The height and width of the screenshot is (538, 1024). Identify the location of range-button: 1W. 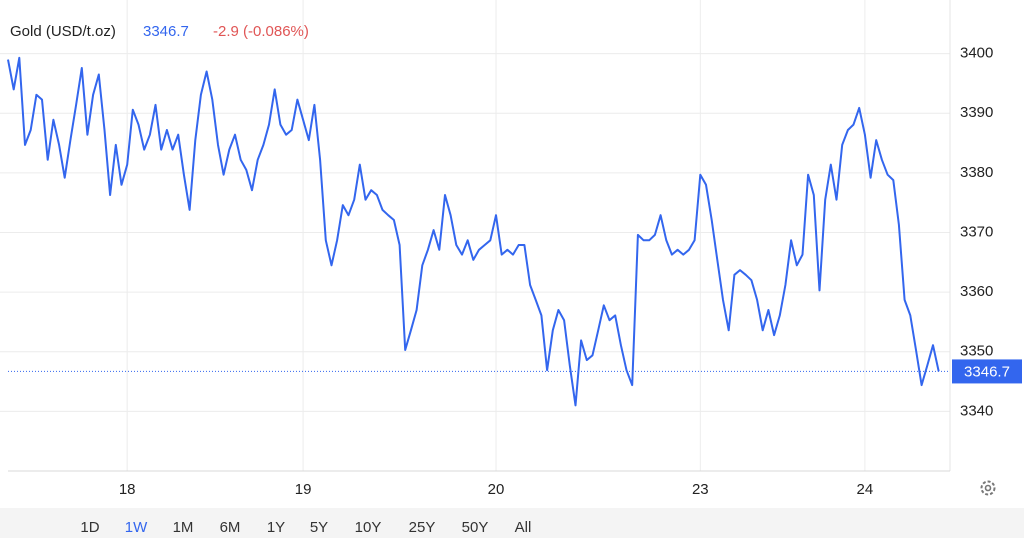
(136, 527).